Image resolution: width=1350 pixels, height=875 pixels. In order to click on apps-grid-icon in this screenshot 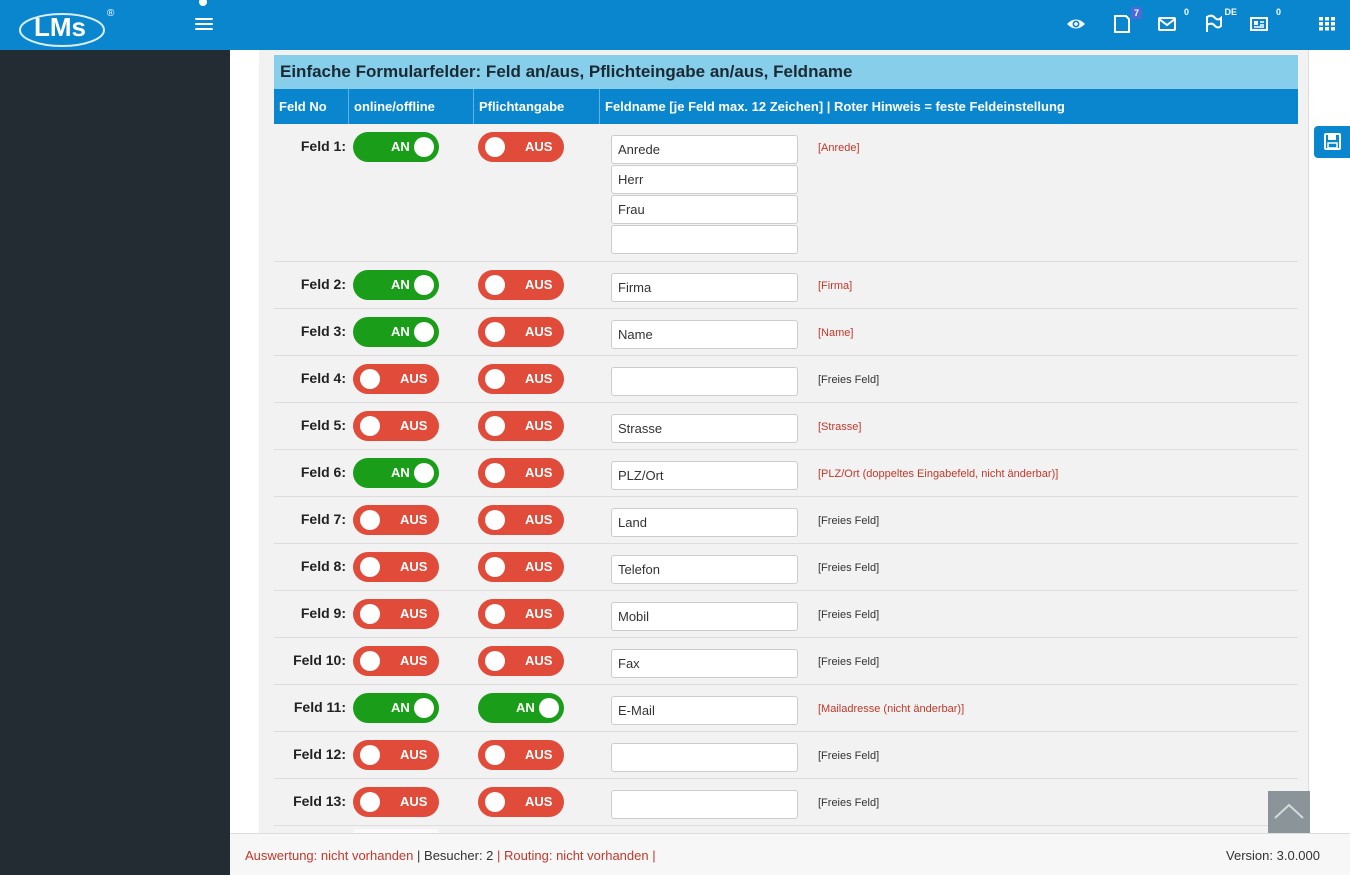, I will do `click(1329, 25)`.